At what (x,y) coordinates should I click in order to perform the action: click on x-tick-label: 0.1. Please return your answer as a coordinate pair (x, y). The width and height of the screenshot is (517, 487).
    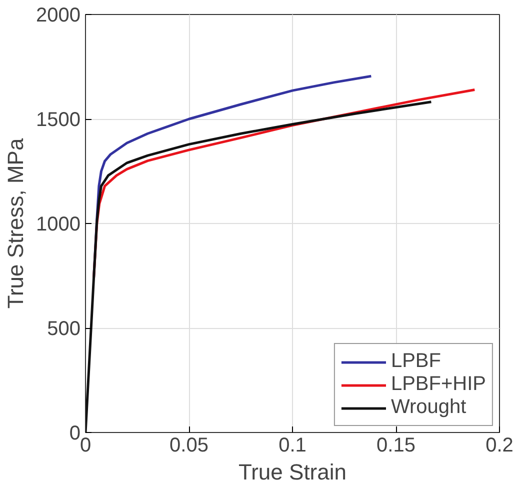
    Looking at the image, I should click on (292, 445).